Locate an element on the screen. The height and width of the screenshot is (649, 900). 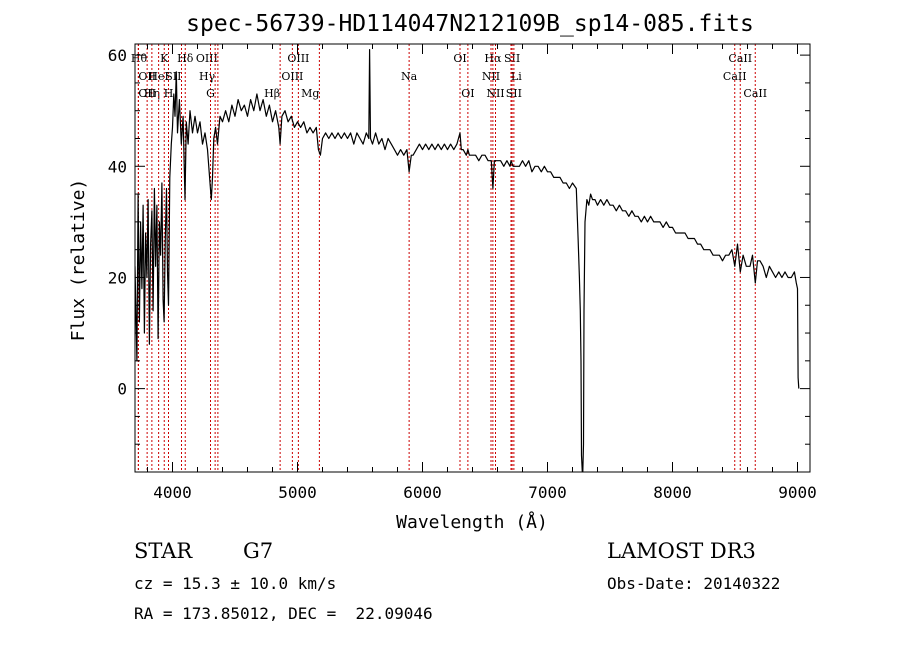
line-marker-label: Hβ is located at coordinates (272, 93).